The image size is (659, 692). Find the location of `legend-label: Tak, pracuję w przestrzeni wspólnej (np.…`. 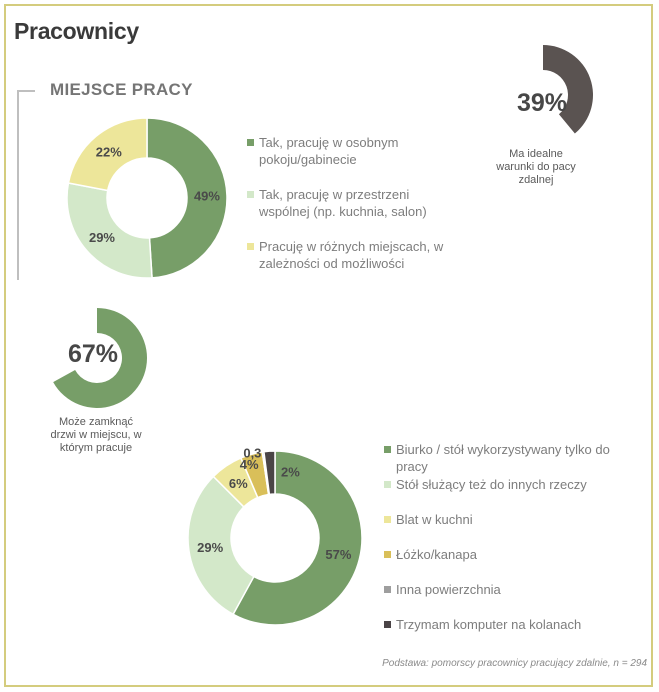

legend-label: Tak, pracuję w przestrzeni wspólnej (np.… is located at coordinates (343, 203).